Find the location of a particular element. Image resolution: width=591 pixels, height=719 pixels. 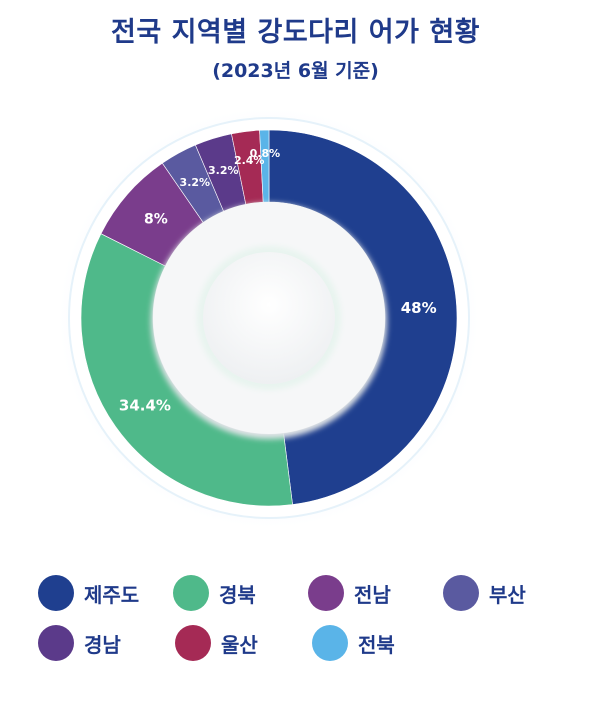

legend-item-busan: 부산 is located at coordinates (510, 593).